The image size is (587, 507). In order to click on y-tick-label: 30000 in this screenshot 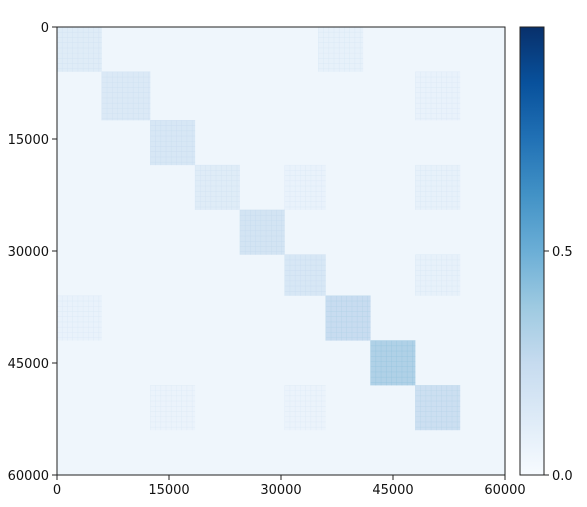, I will do `click(28, 252)`.